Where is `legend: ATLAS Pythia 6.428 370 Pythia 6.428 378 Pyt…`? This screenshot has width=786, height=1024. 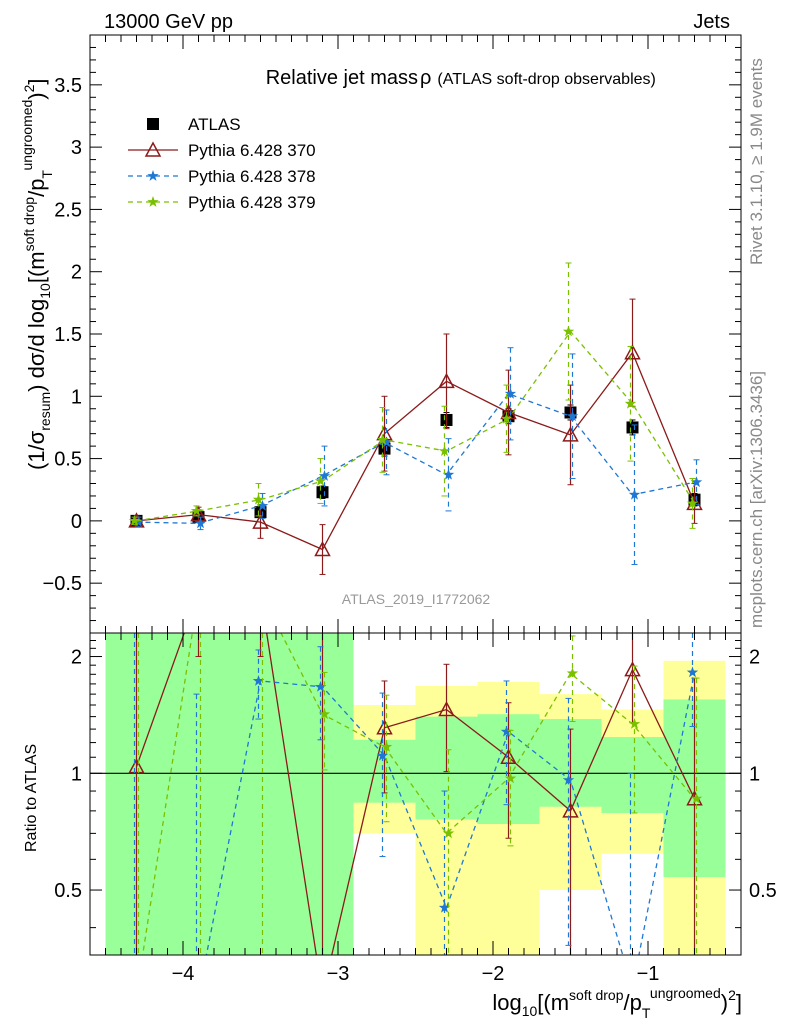
legend: ATLAS Pythia 6.428 370 Pythia 6.428 378 Pyt… is located at coordinates (222, 163).